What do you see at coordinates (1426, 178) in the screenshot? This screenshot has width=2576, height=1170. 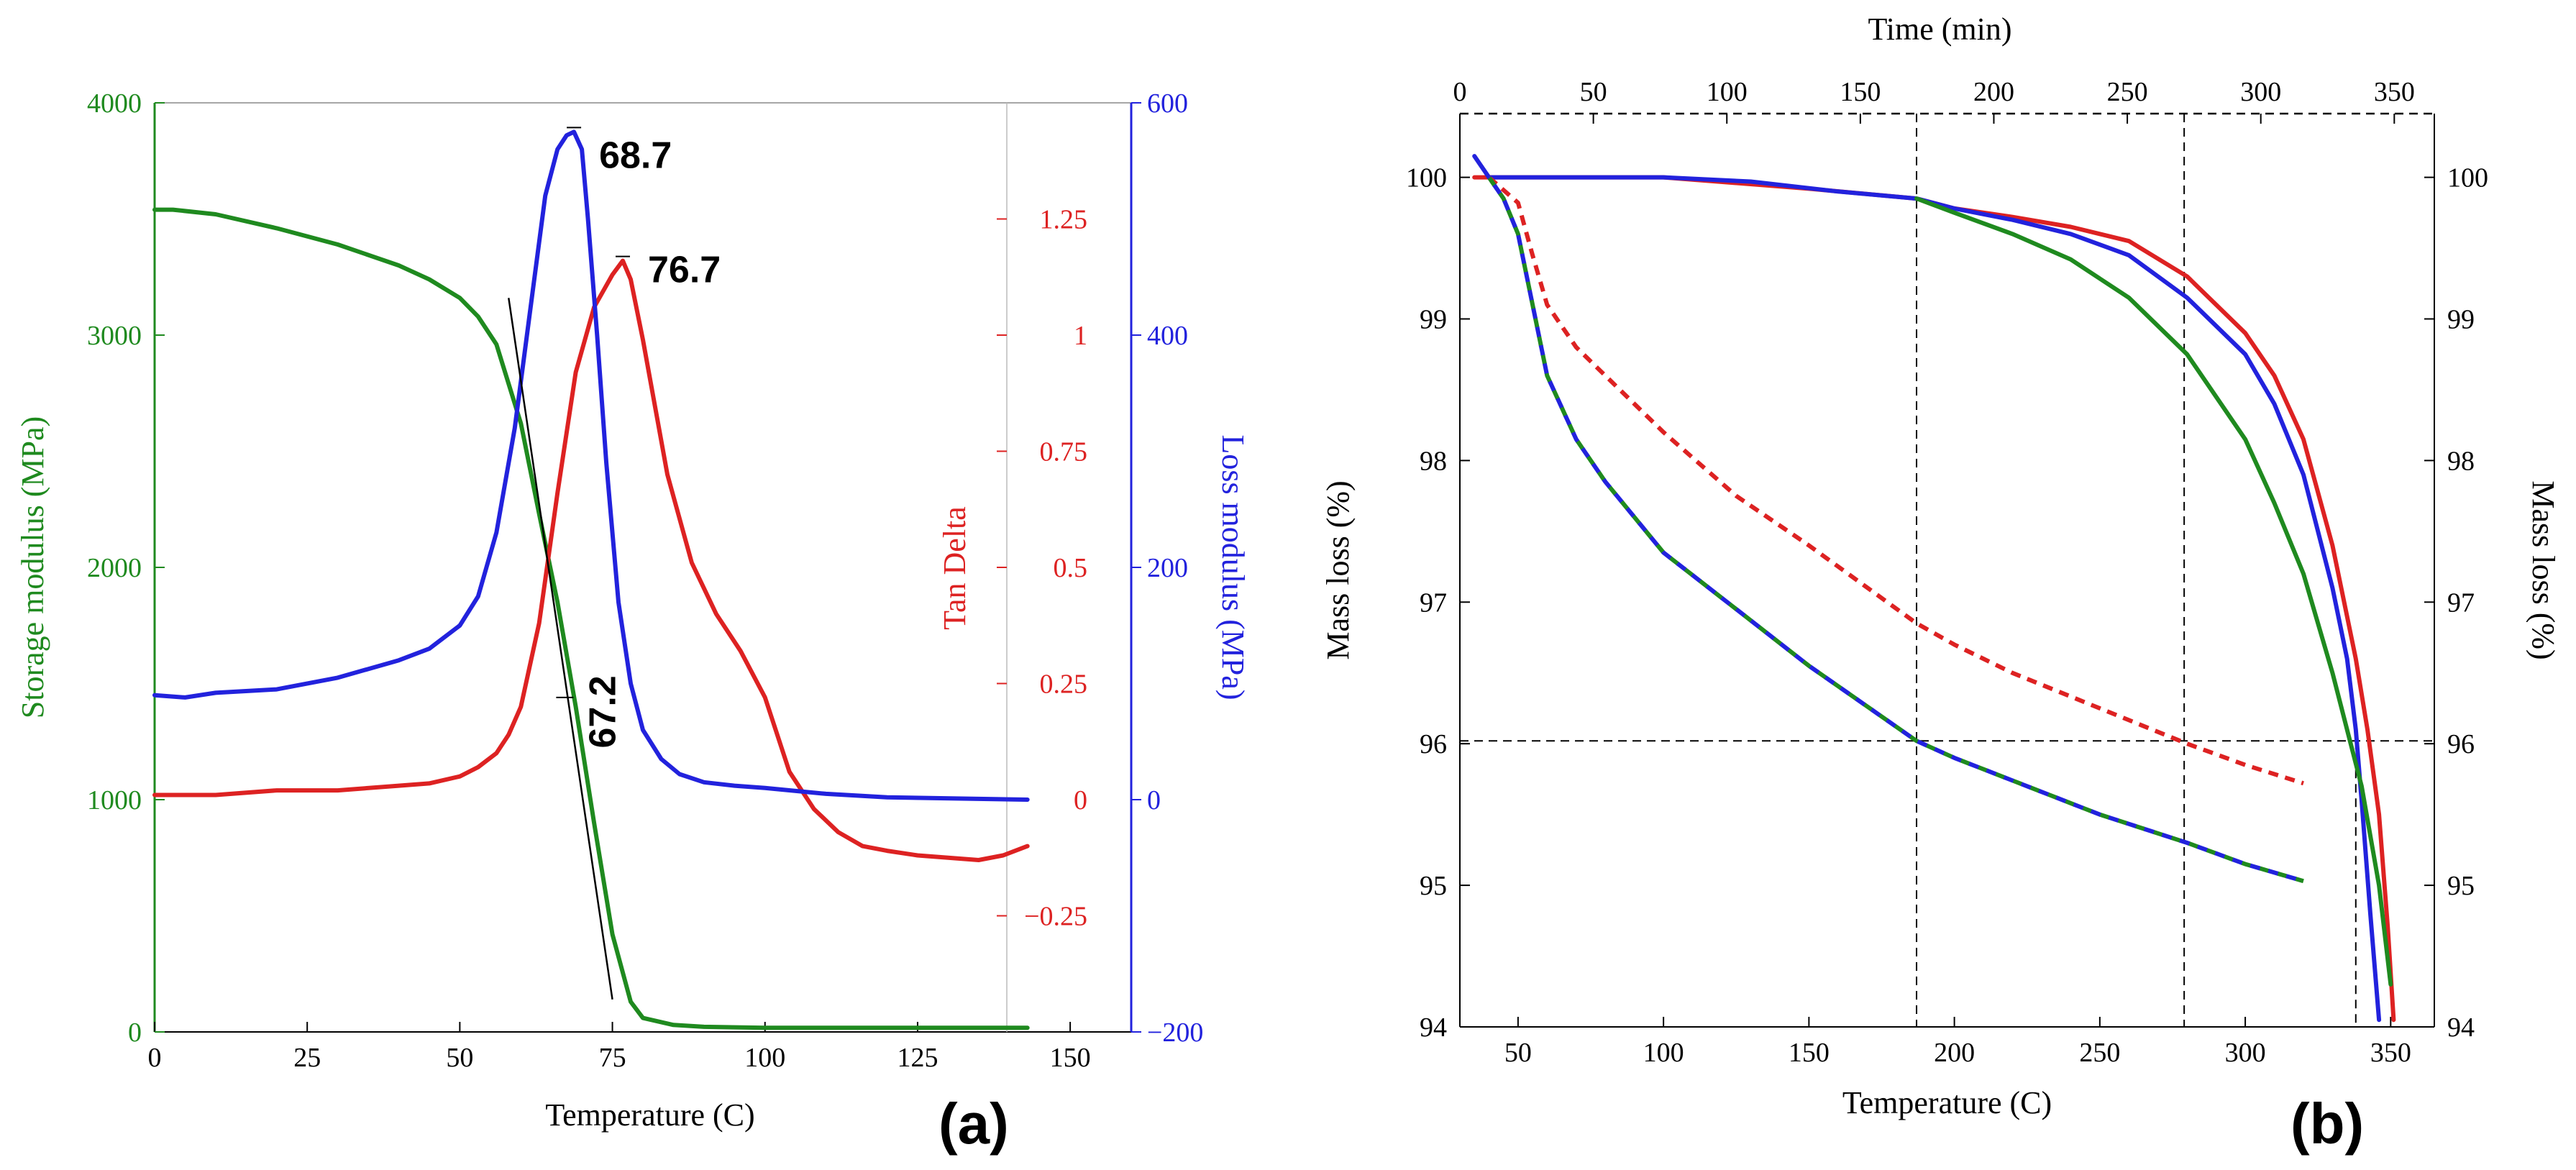 I see `b-y-tick-label-left: 100` at bounding box center [1426, 178].